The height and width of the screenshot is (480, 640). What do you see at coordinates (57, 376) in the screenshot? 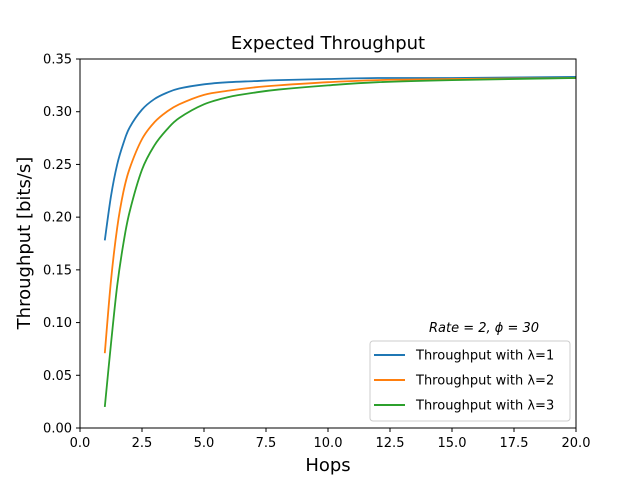
I see `y-tick-label: 0.05` at bounding box center [57, 376].